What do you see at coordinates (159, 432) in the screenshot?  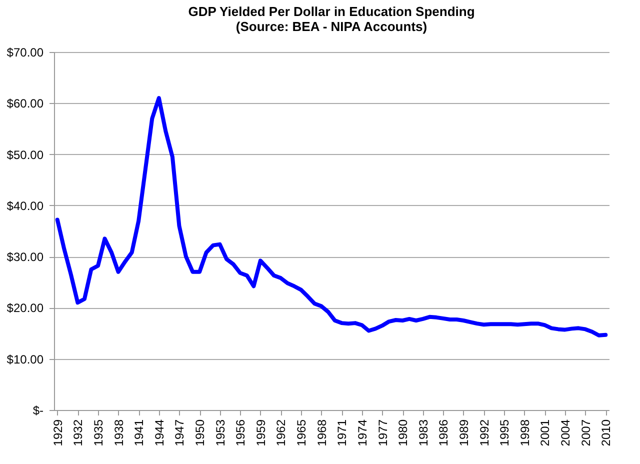 I see `x-tick-label: 1944` at bounding box center [159, 432].